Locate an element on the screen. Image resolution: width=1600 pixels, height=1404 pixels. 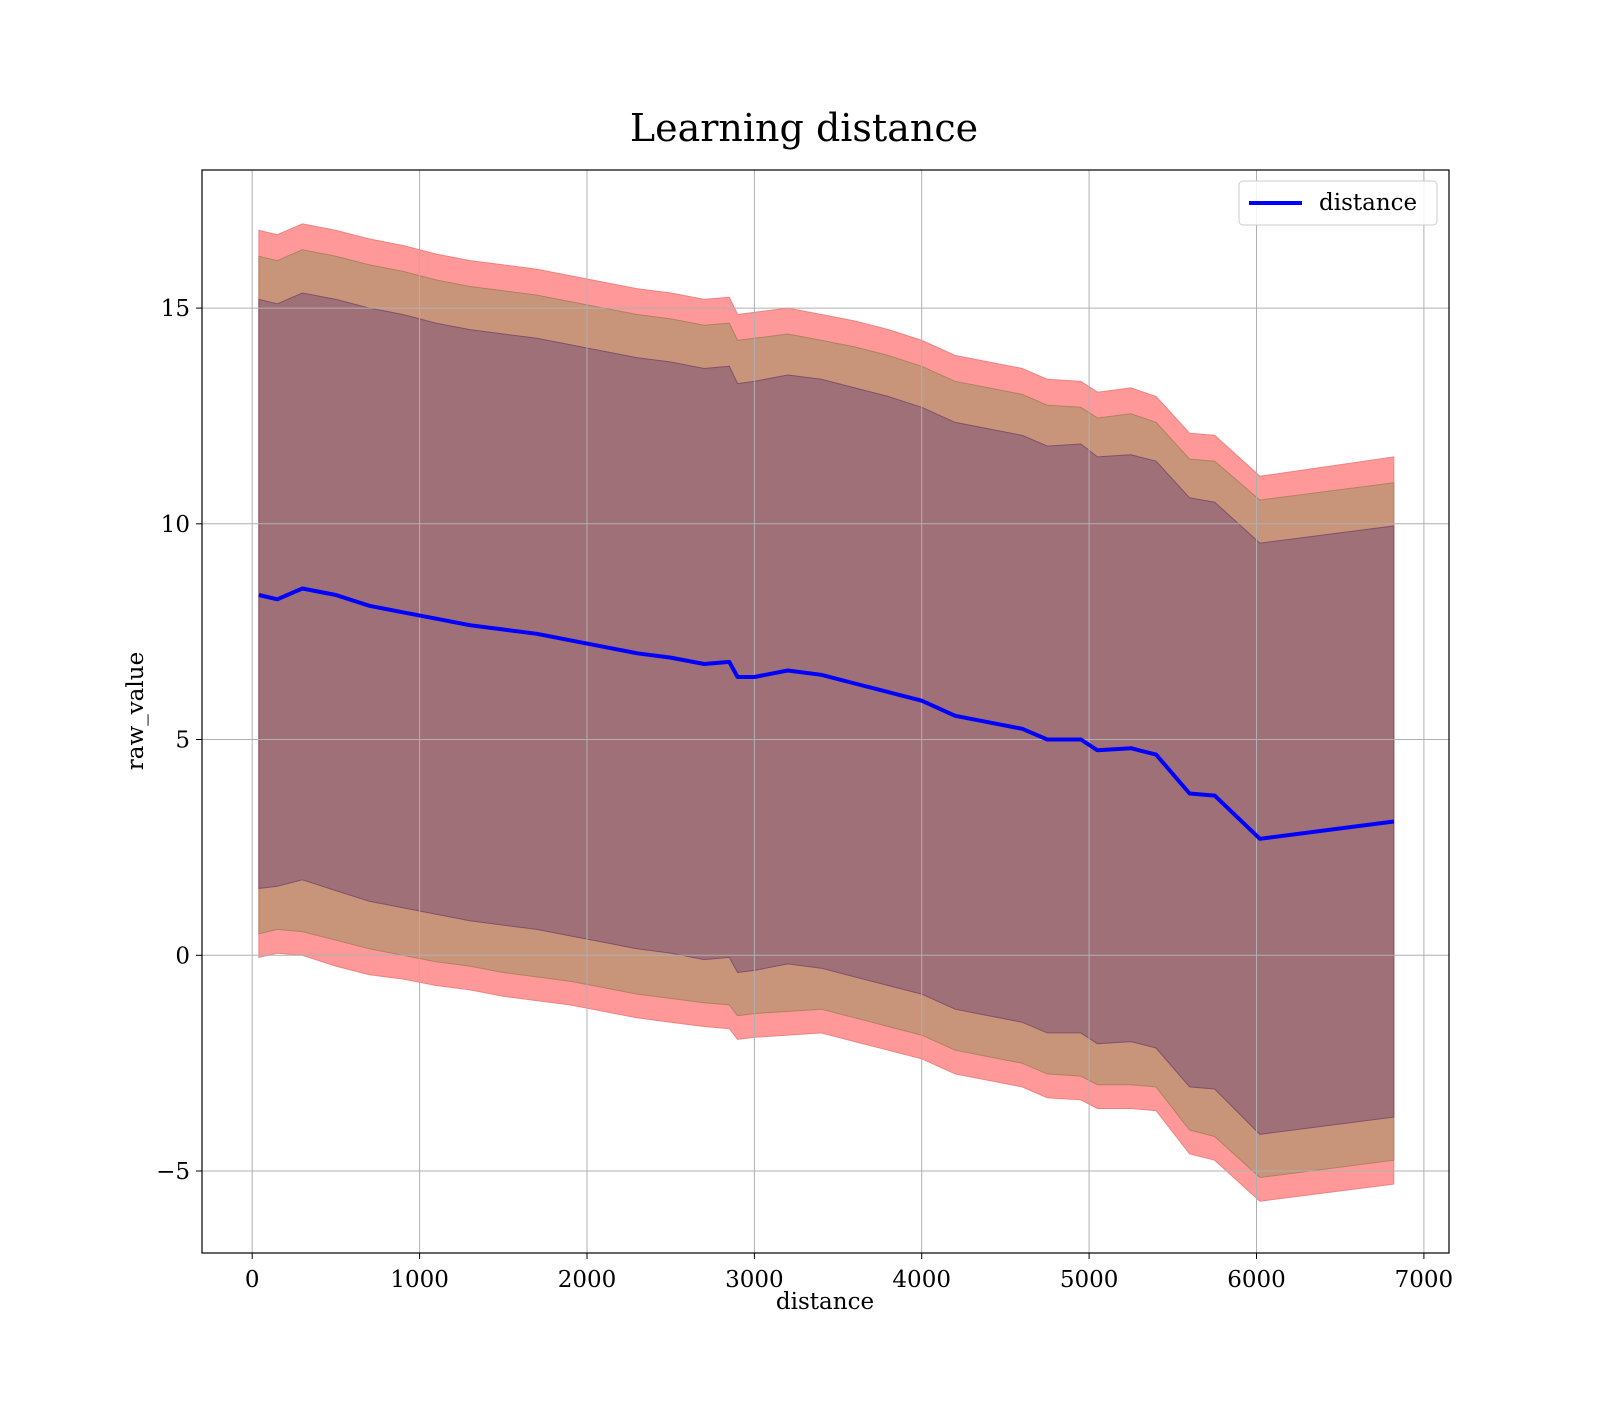
x-tick-label: 4000 is located at coordinates (921, 1280).